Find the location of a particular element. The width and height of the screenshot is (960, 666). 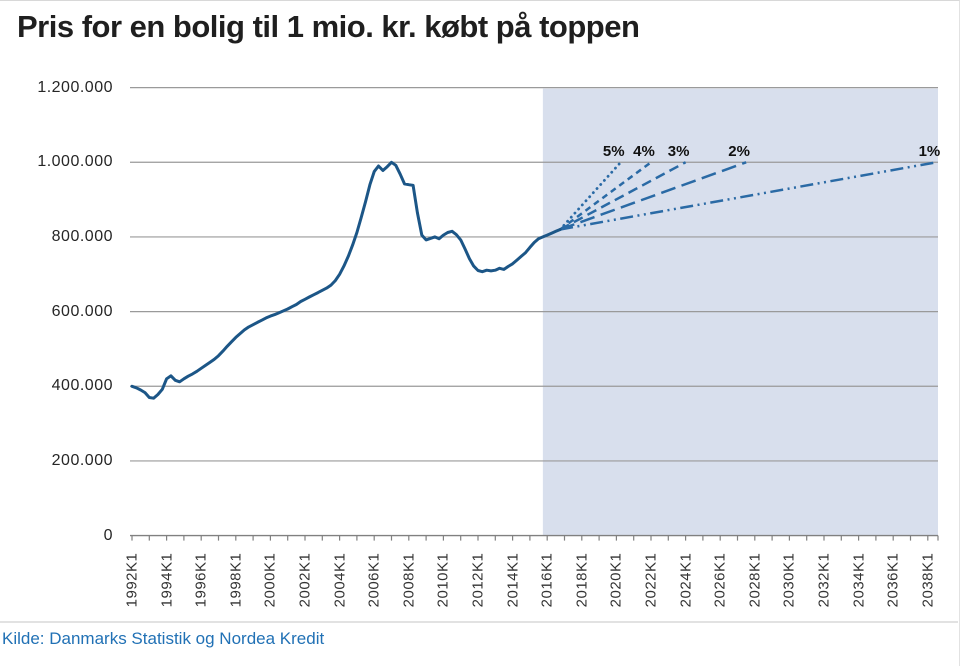

x-axis-label: 2004K1 is located at coordinates (340, 580).